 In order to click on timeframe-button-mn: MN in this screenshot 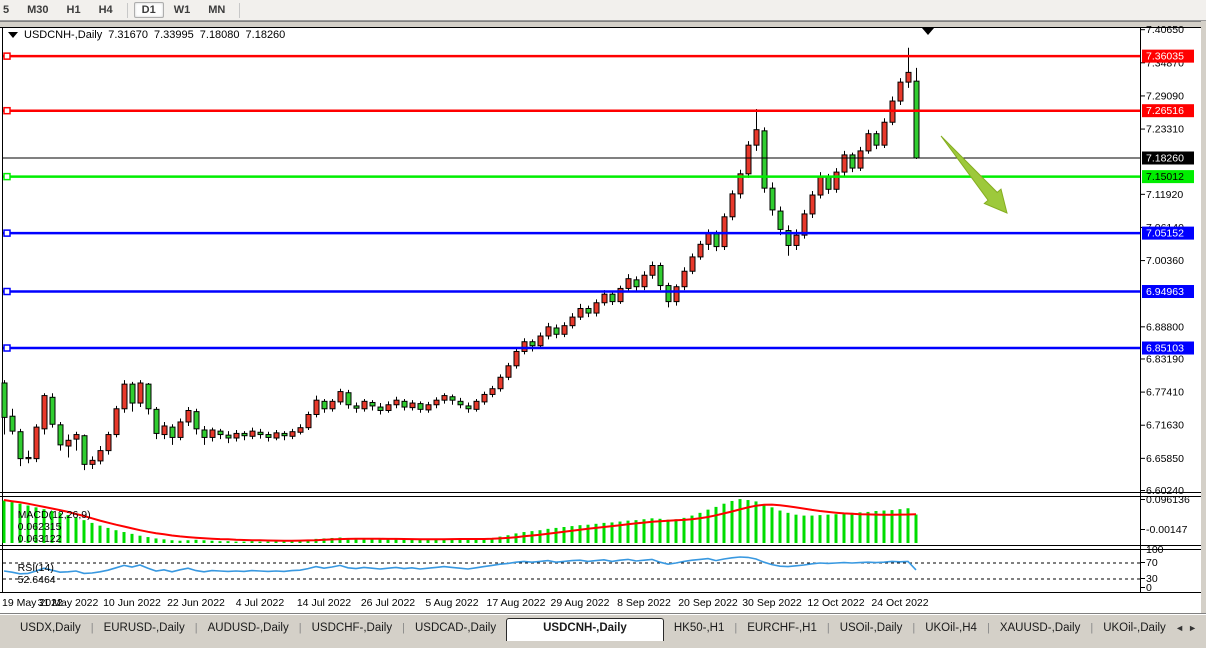, I will do `click(217, 10)`.